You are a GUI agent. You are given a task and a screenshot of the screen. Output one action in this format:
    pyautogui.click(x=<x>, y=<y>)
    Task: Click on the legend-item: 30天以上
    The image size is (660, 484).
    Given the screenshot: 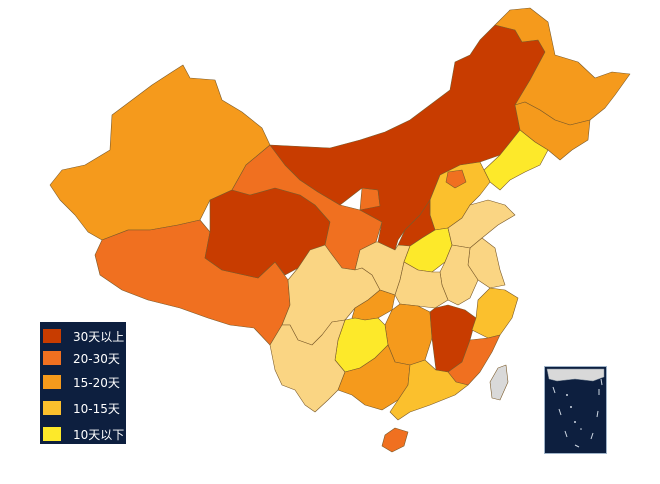 What is the action you would take?
    pyautogui.click(x=83, y=336)
    